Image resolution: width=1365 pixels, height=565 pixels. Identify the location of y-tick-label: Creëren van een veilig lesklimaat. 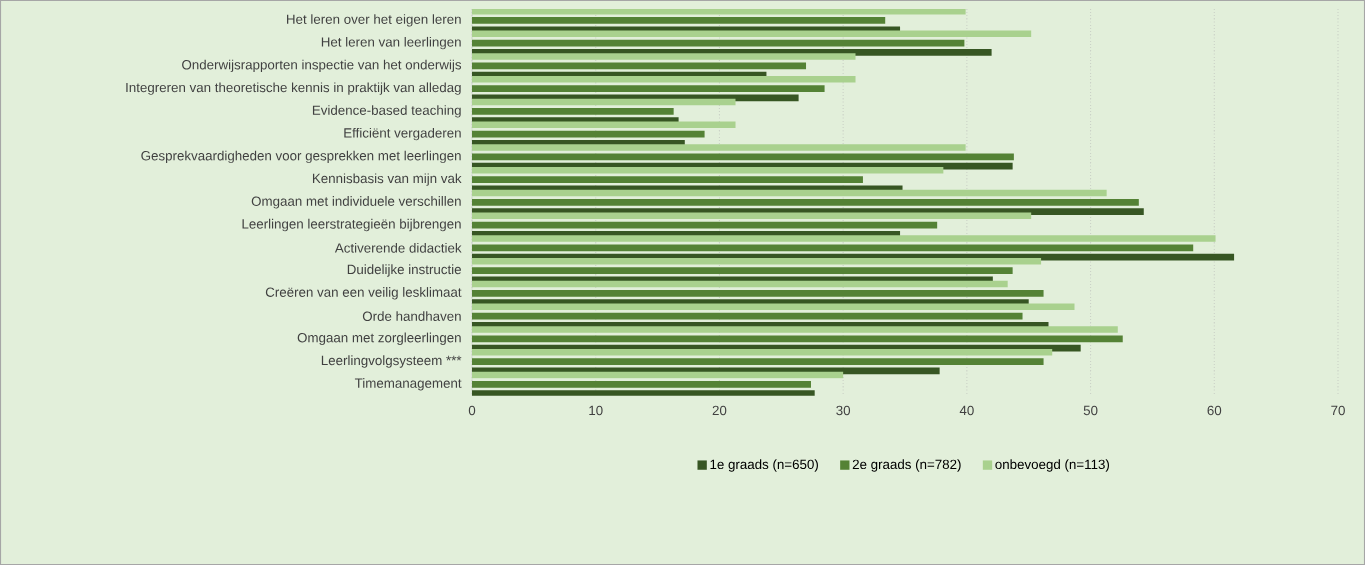
(363, 293).